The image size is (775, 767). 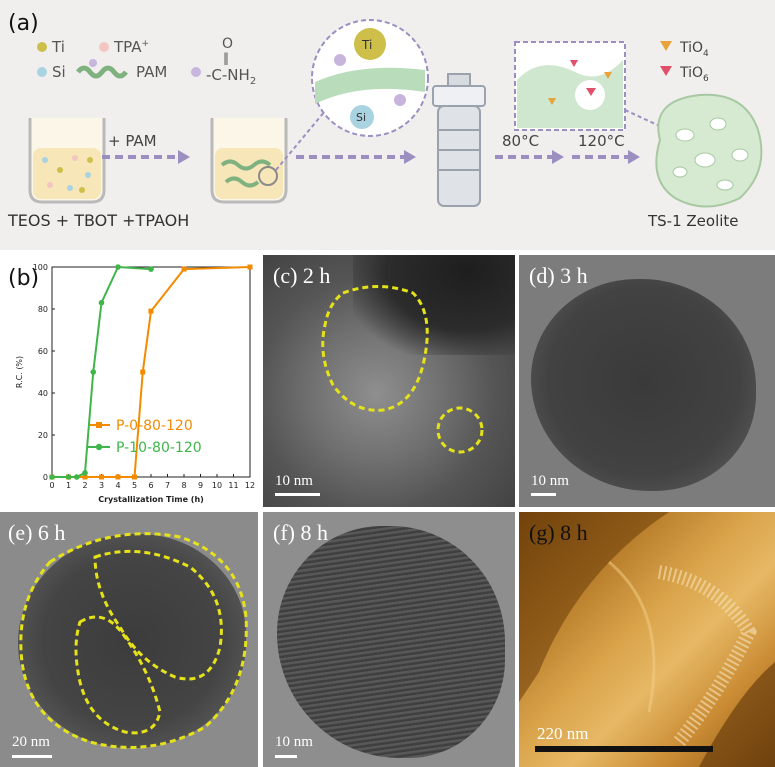 What do you see at coordinates (361, 117) in the screenshot?
I see `zoom-si-label: Si` at bounding box center [361, 117].